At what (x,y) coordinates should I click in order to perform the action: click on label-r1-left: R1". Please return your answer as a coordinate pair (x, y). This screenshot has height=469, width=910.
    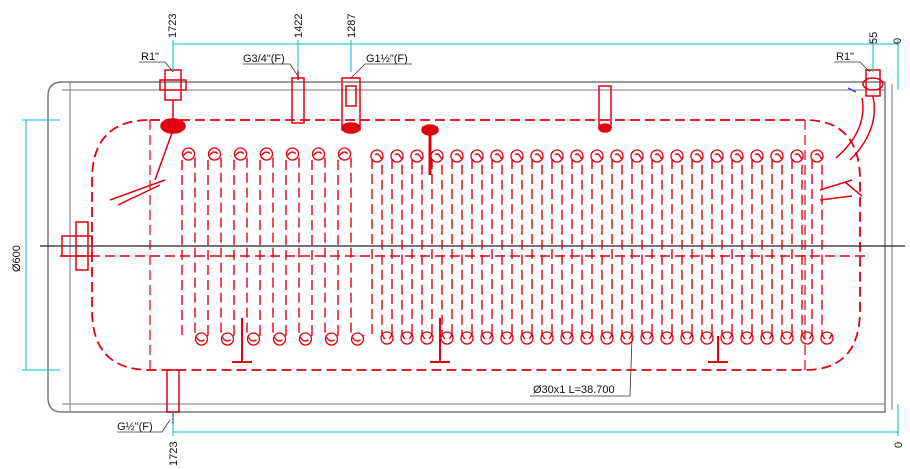
    Looking at the image, I should click on (150, 57).